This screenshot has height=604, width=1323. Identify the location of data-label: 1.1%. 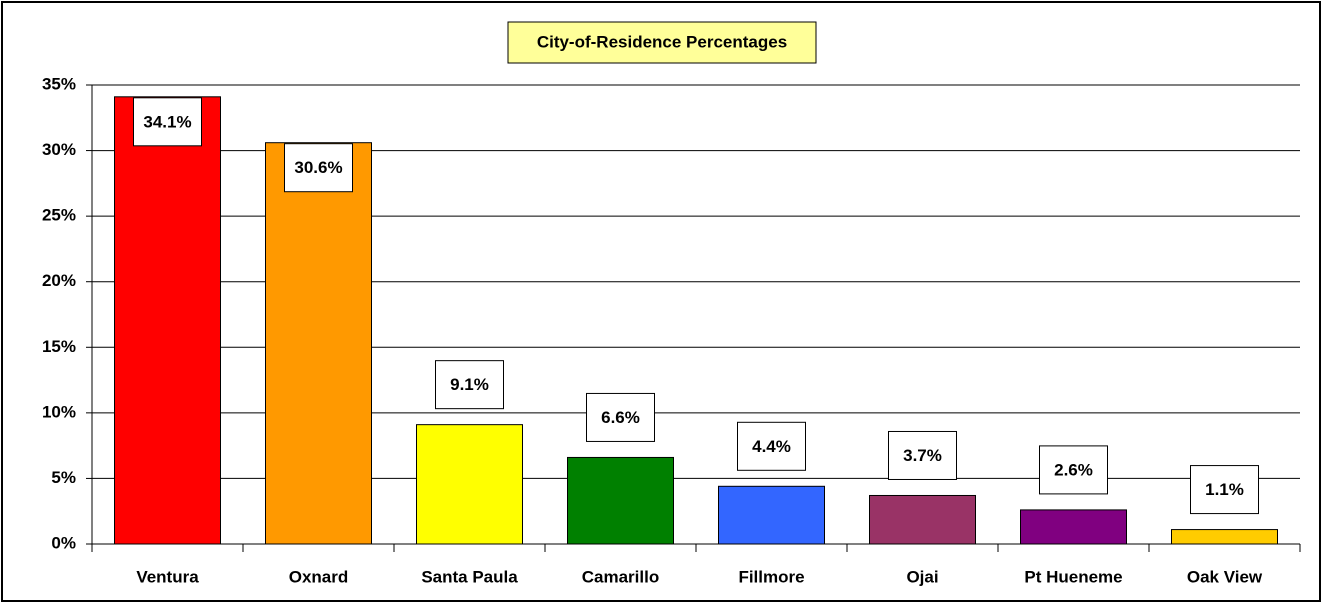
(1224, 489).